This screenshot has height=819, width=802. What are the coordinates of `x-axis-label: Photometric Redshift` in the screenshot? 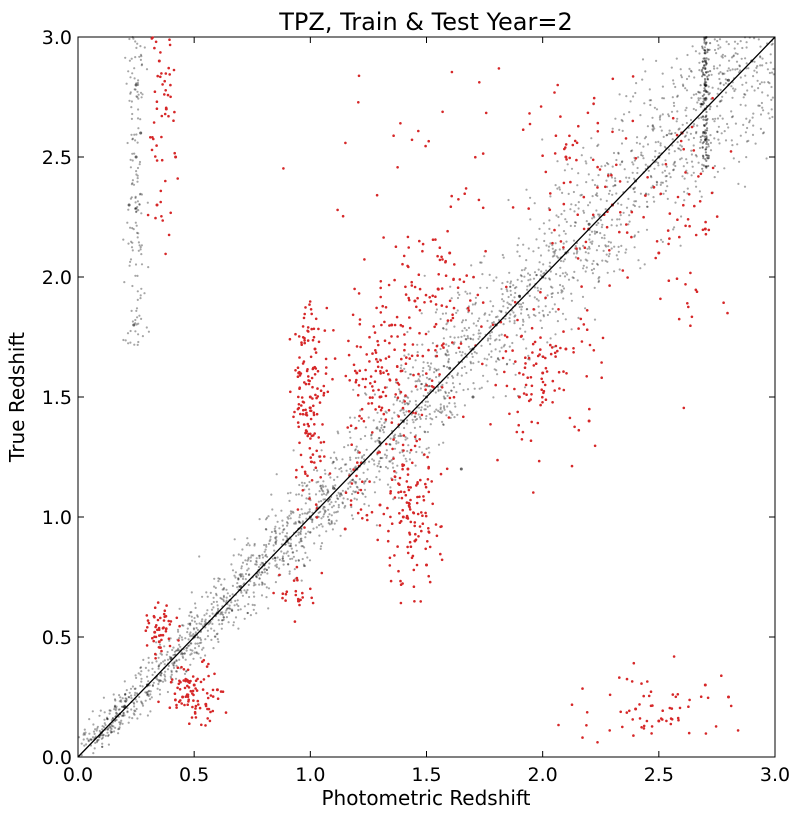 It's located at (426, 798).